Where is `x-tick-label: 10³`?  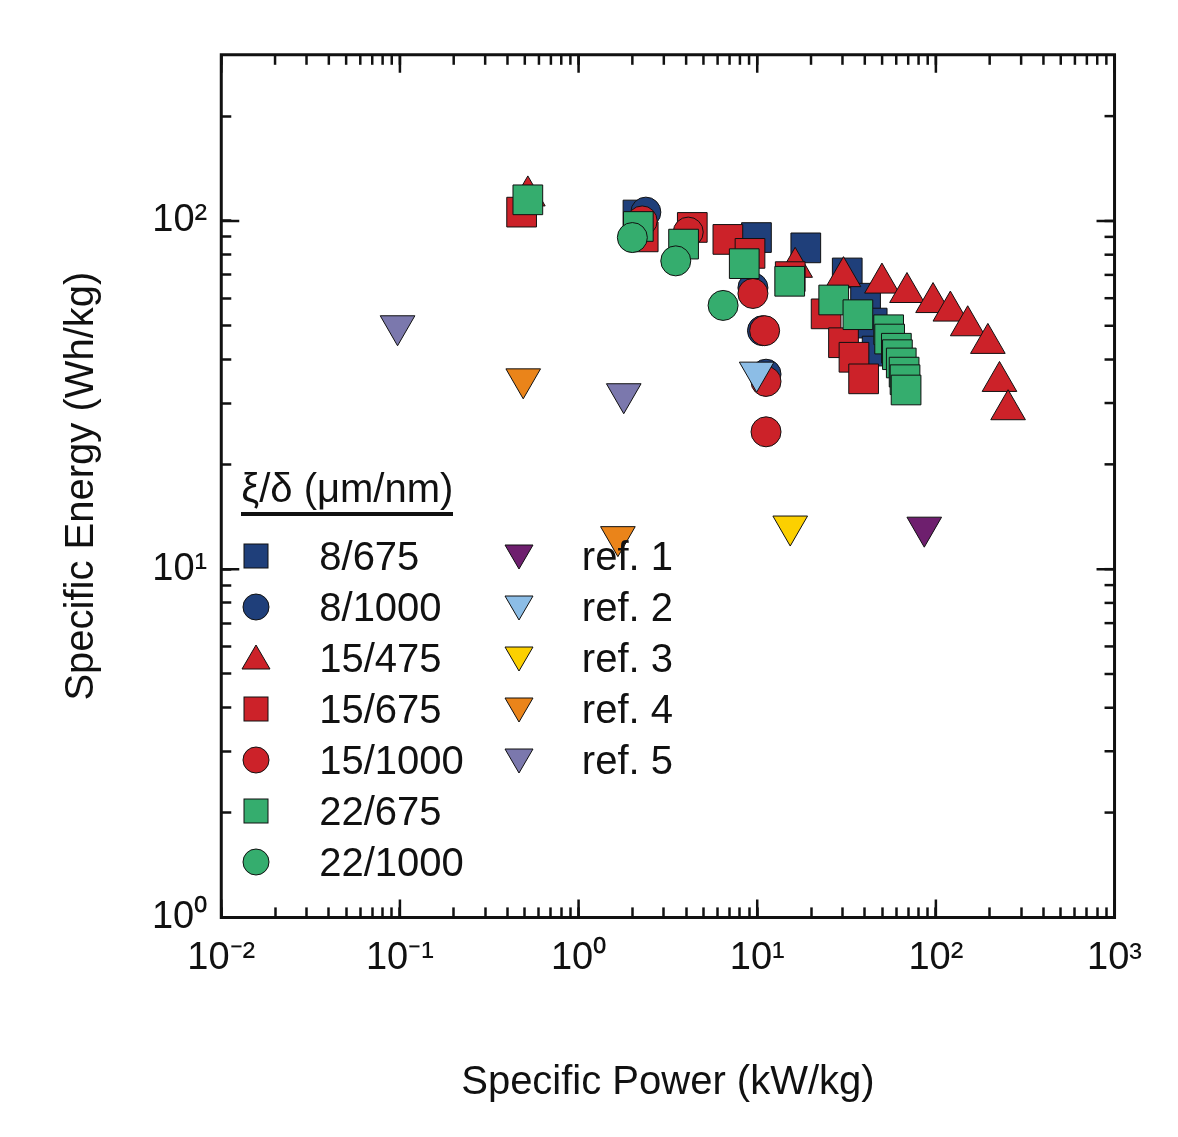
x-tick-label: 10³ is located at coordinates (1114, 955).